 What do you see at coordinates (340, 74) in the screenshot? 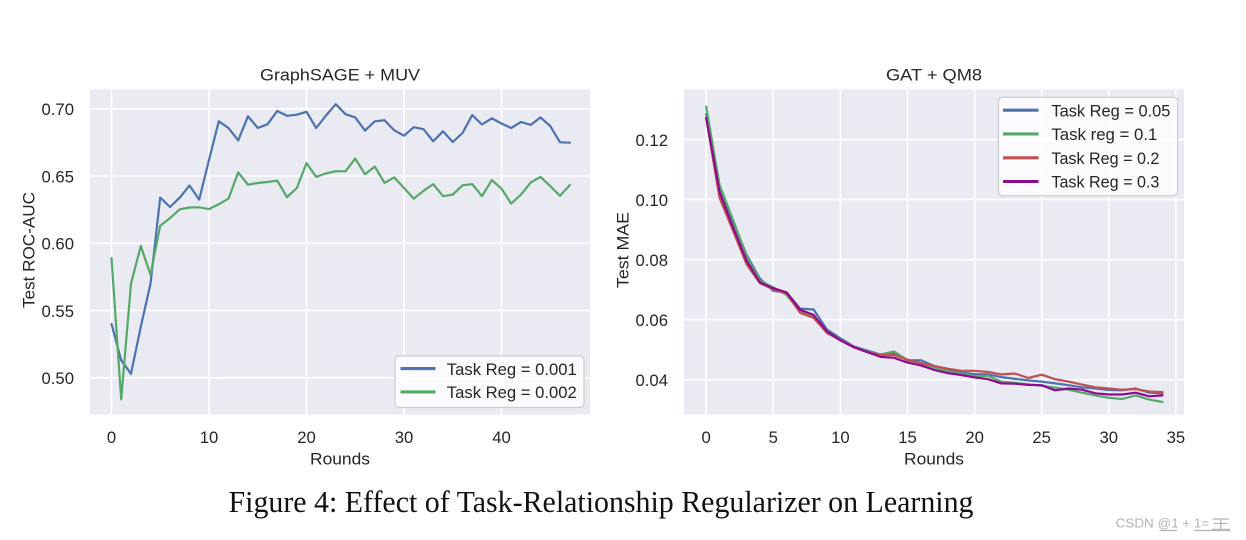
I see `svg-text: GraphSAGE + MUV` at bounding box center [340, 74].